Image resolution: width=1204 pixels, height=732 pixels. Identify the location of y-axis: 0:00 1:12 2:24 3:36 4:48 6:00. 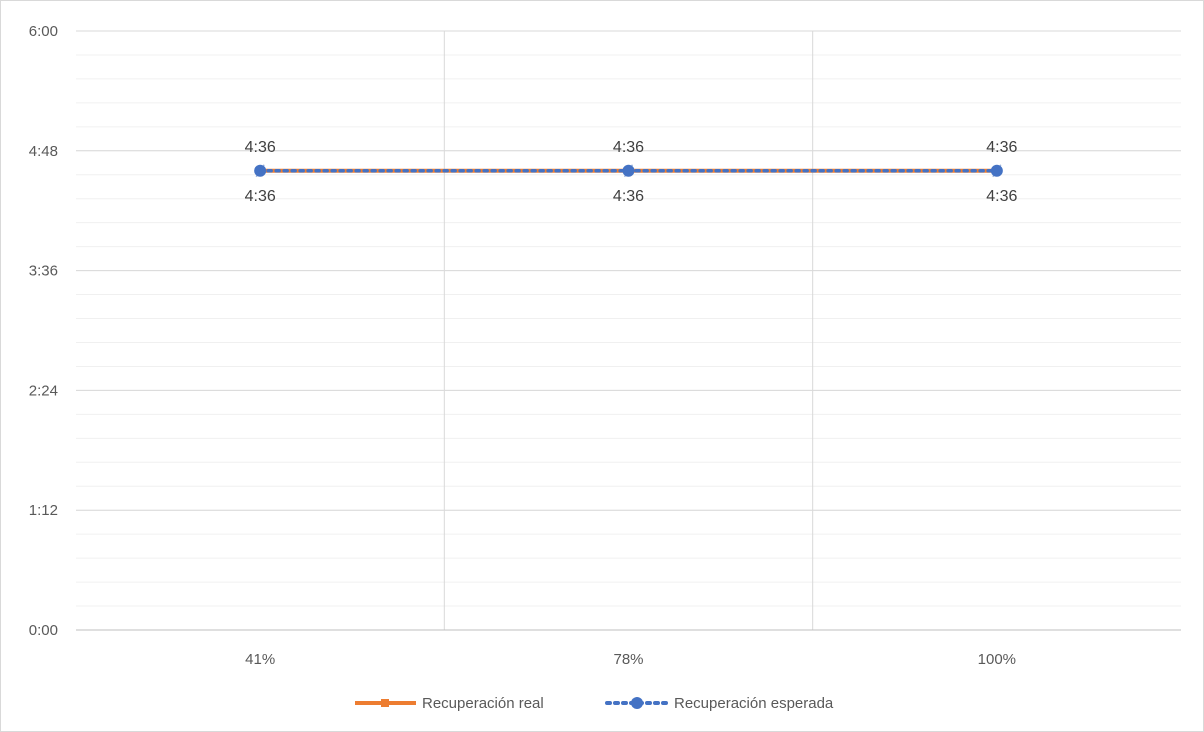
(43, 331).